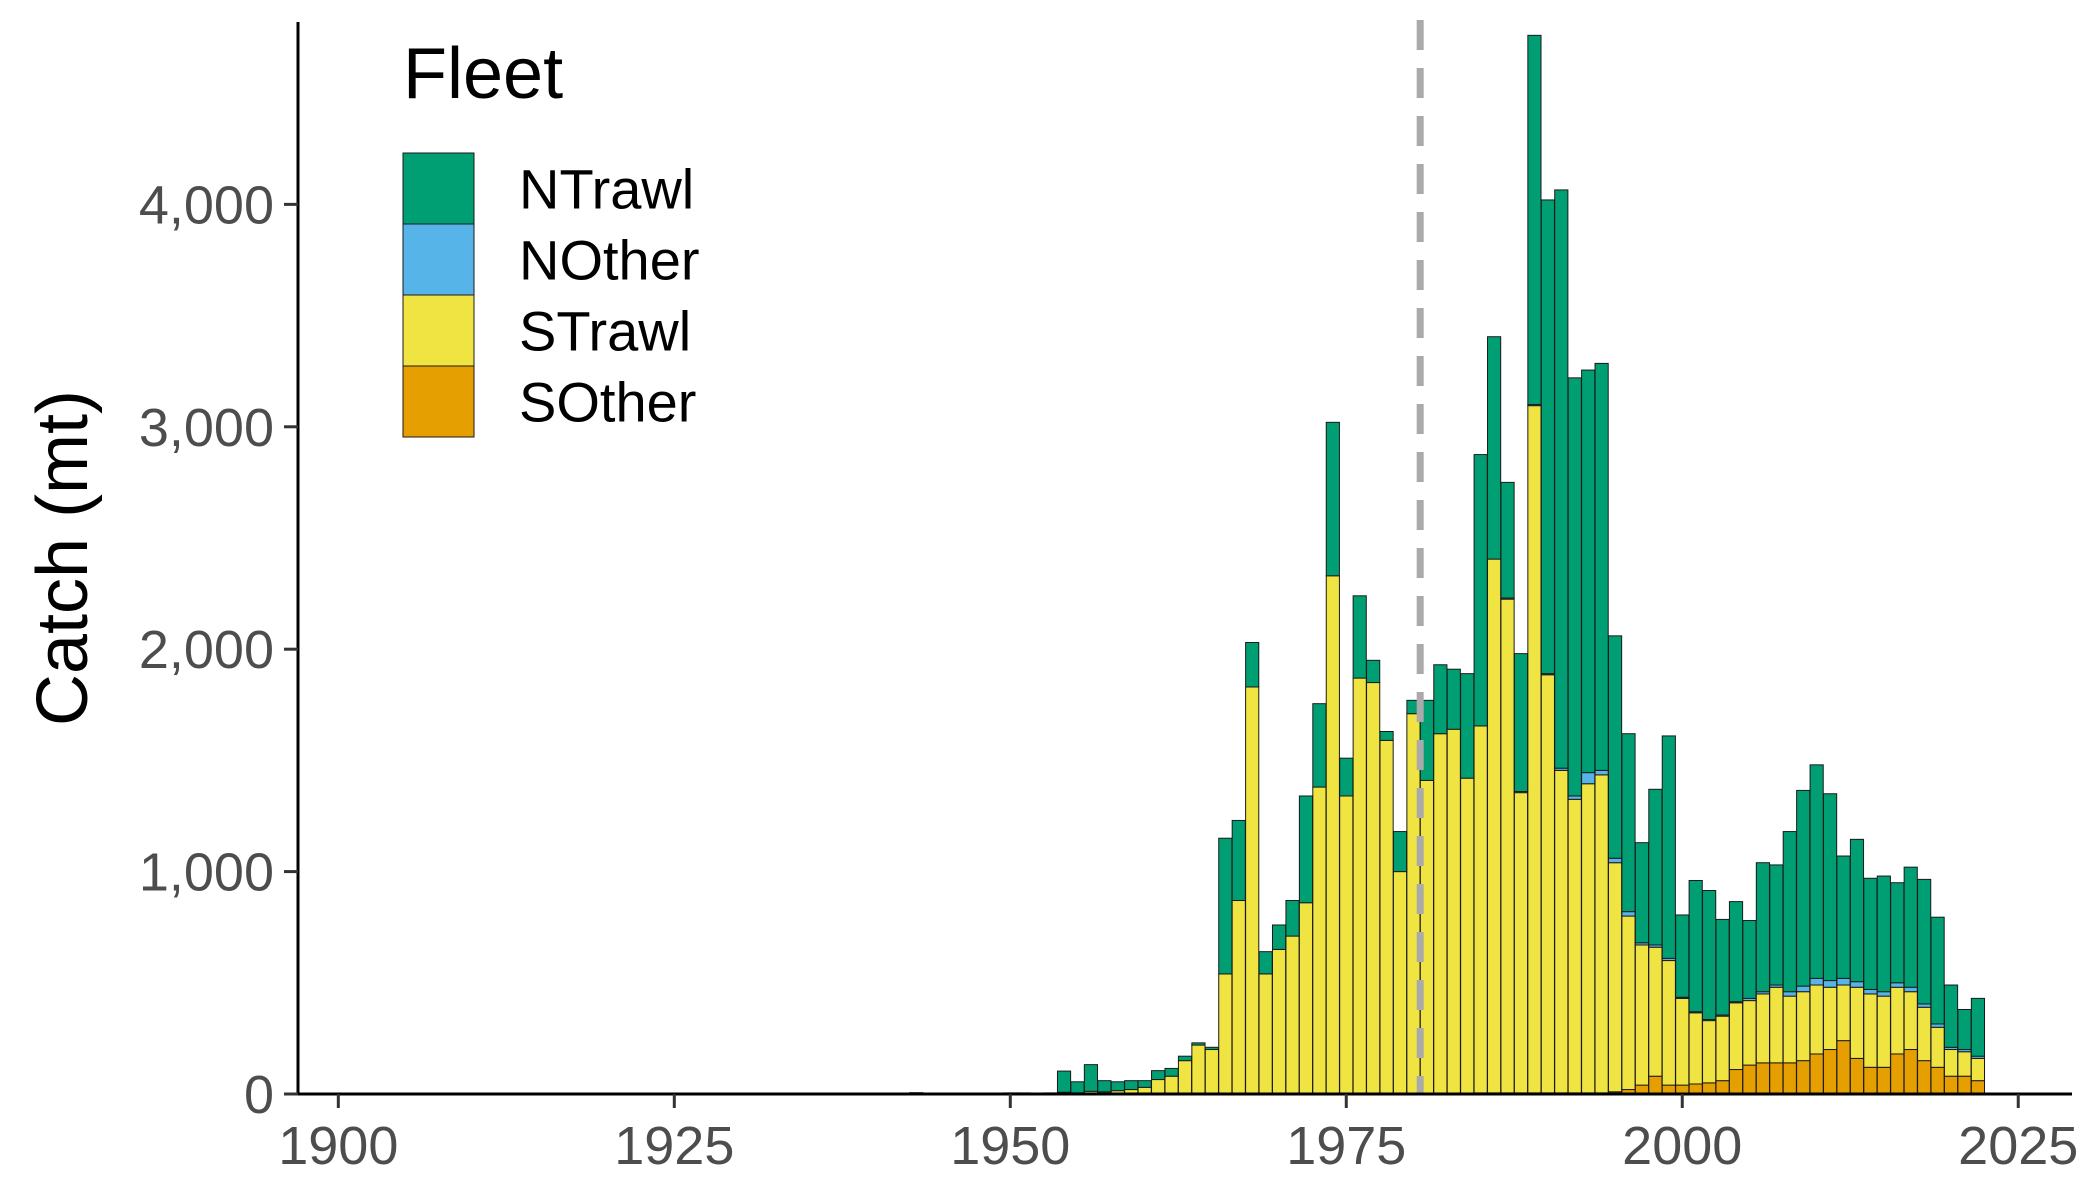 The image size is (2100, 1200). What do you see at coordinates (1091, 1078) in the screenshot?
I see `bar-ntrawl-1956` at bounding box center [1091, 1078].